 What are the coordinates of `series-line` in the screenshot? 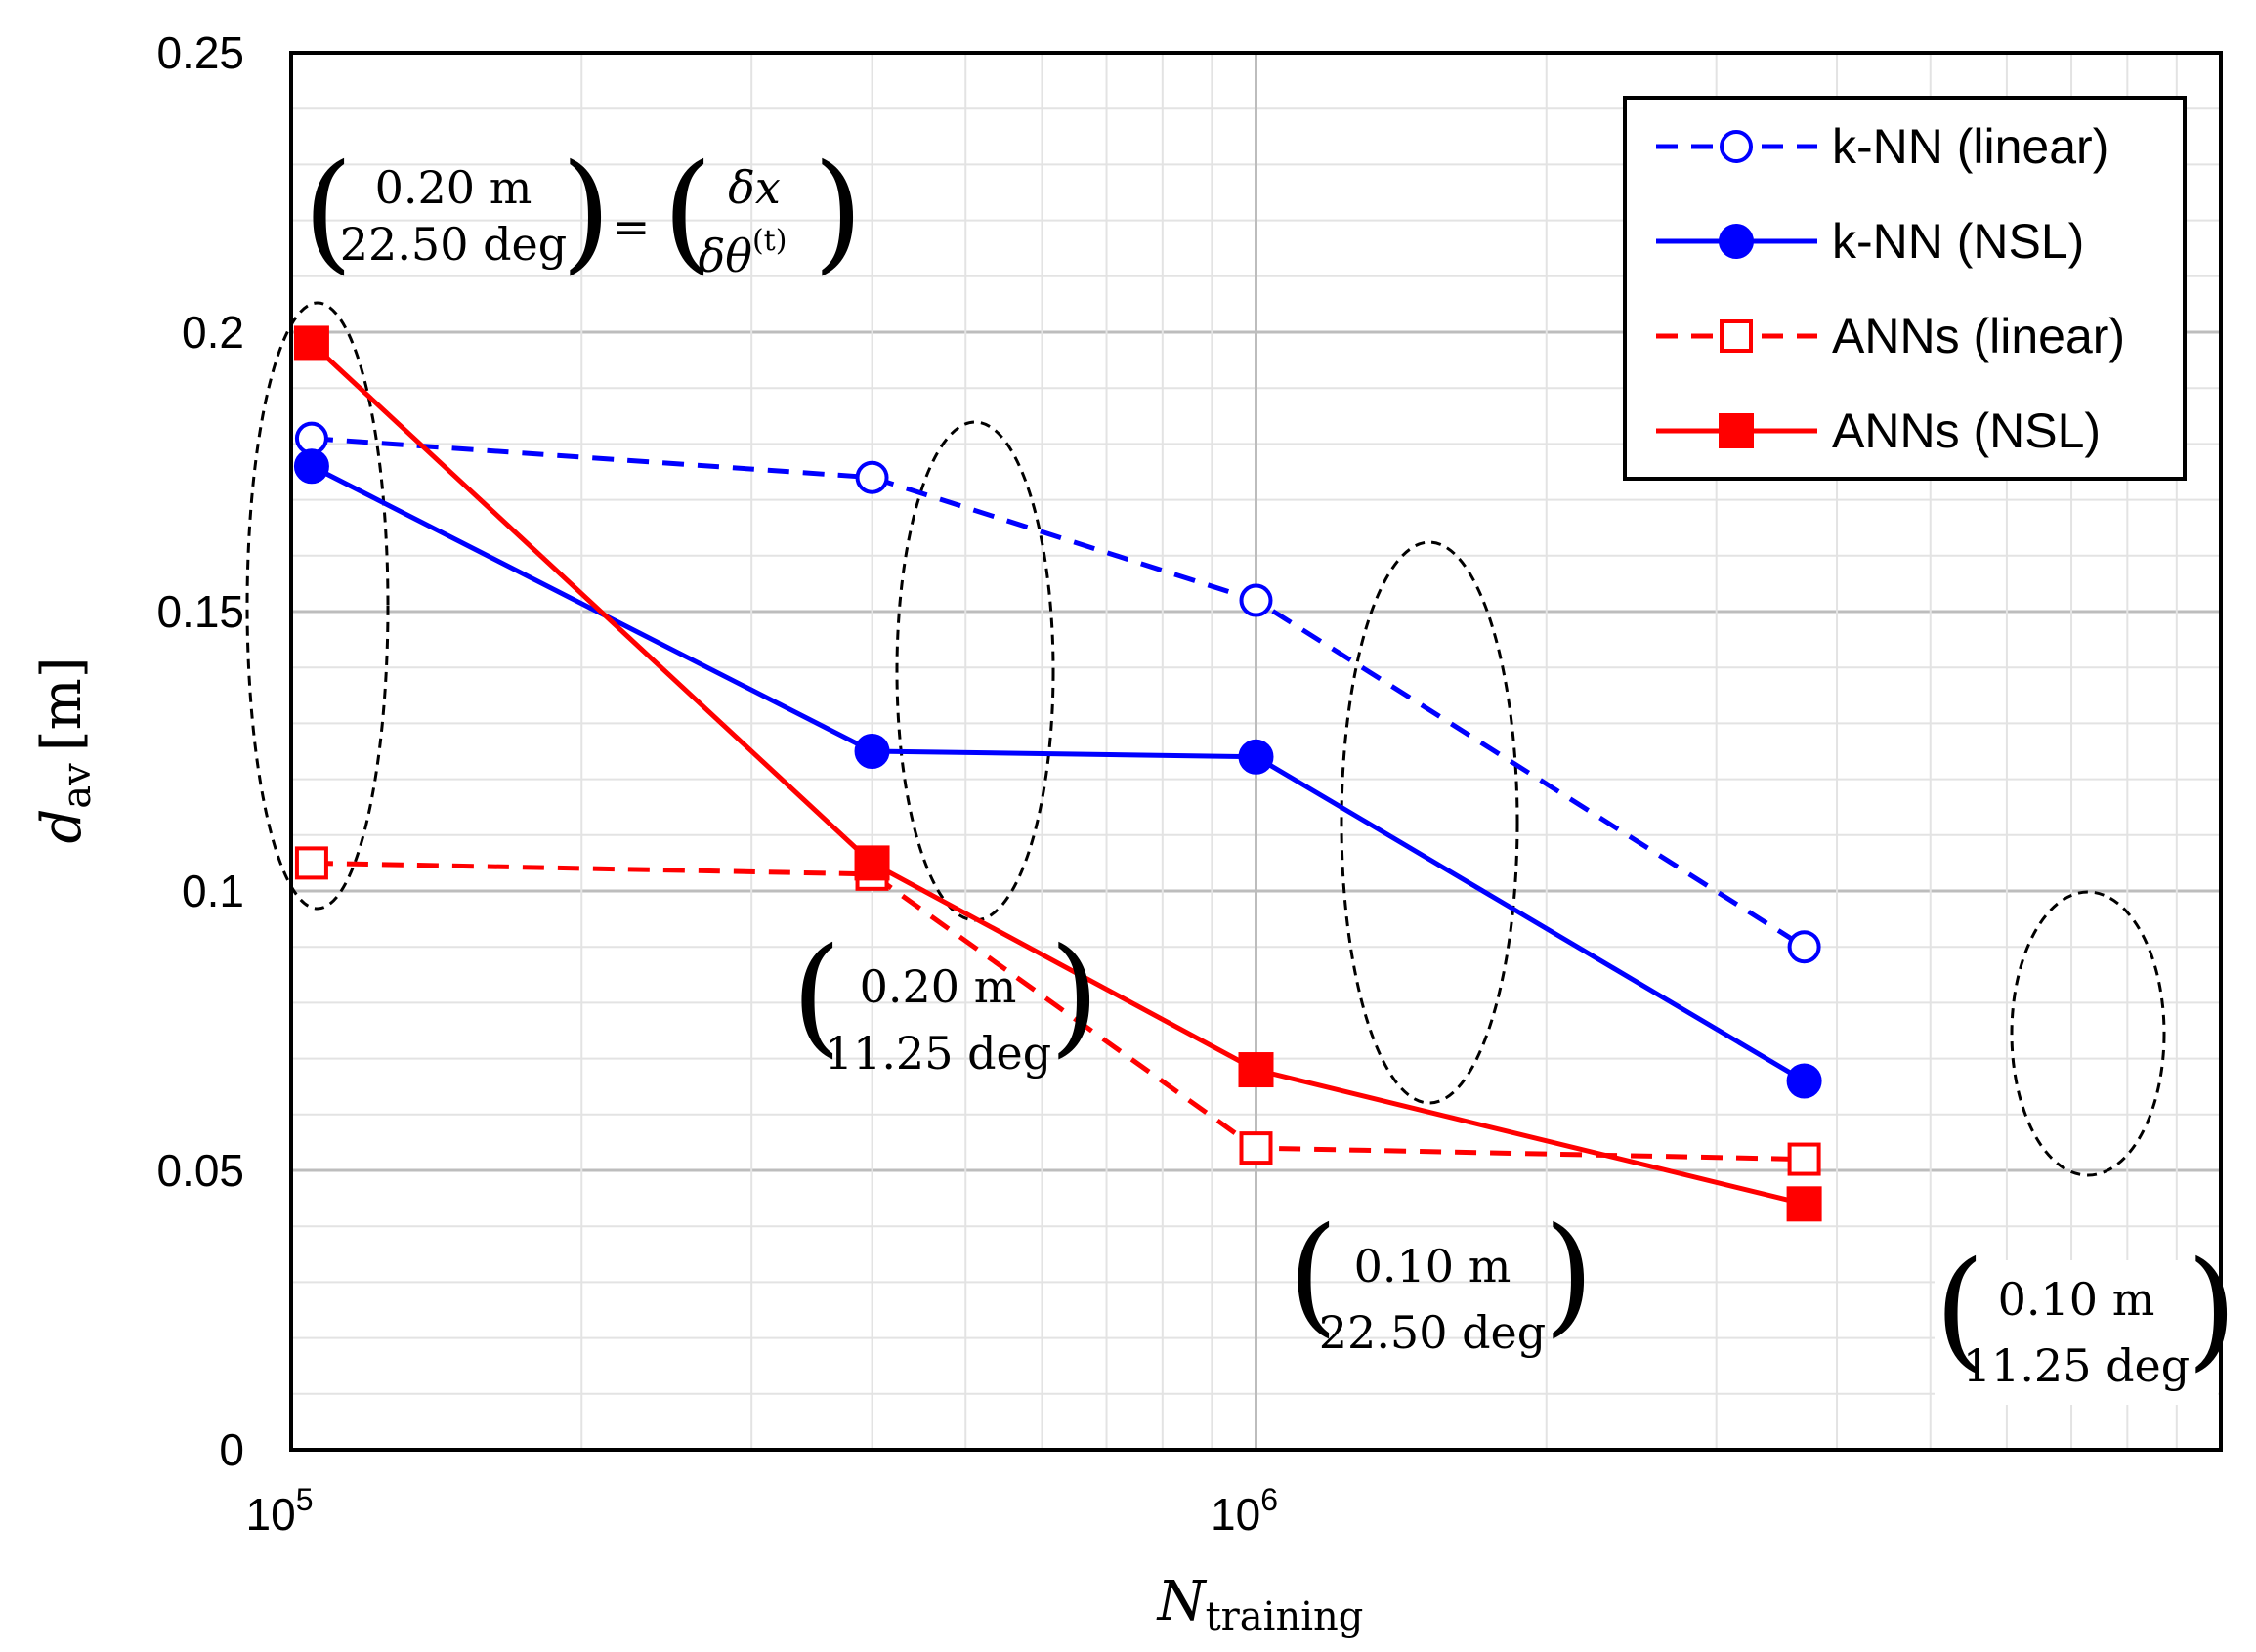 It's located at (1058, 1011).